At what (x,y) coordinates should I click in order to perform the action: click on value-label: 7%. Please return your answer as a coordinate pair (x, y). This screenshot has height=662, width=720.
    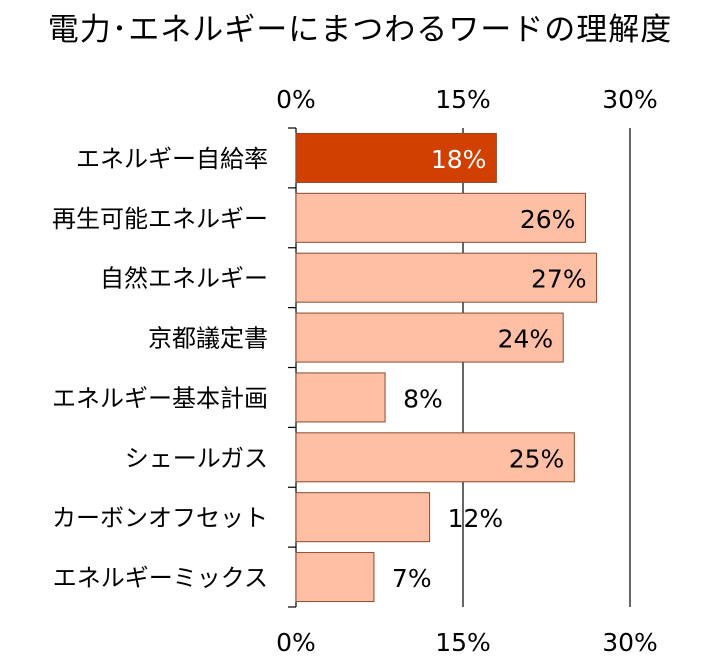
    Looking at the image, I should click on (412, 578).